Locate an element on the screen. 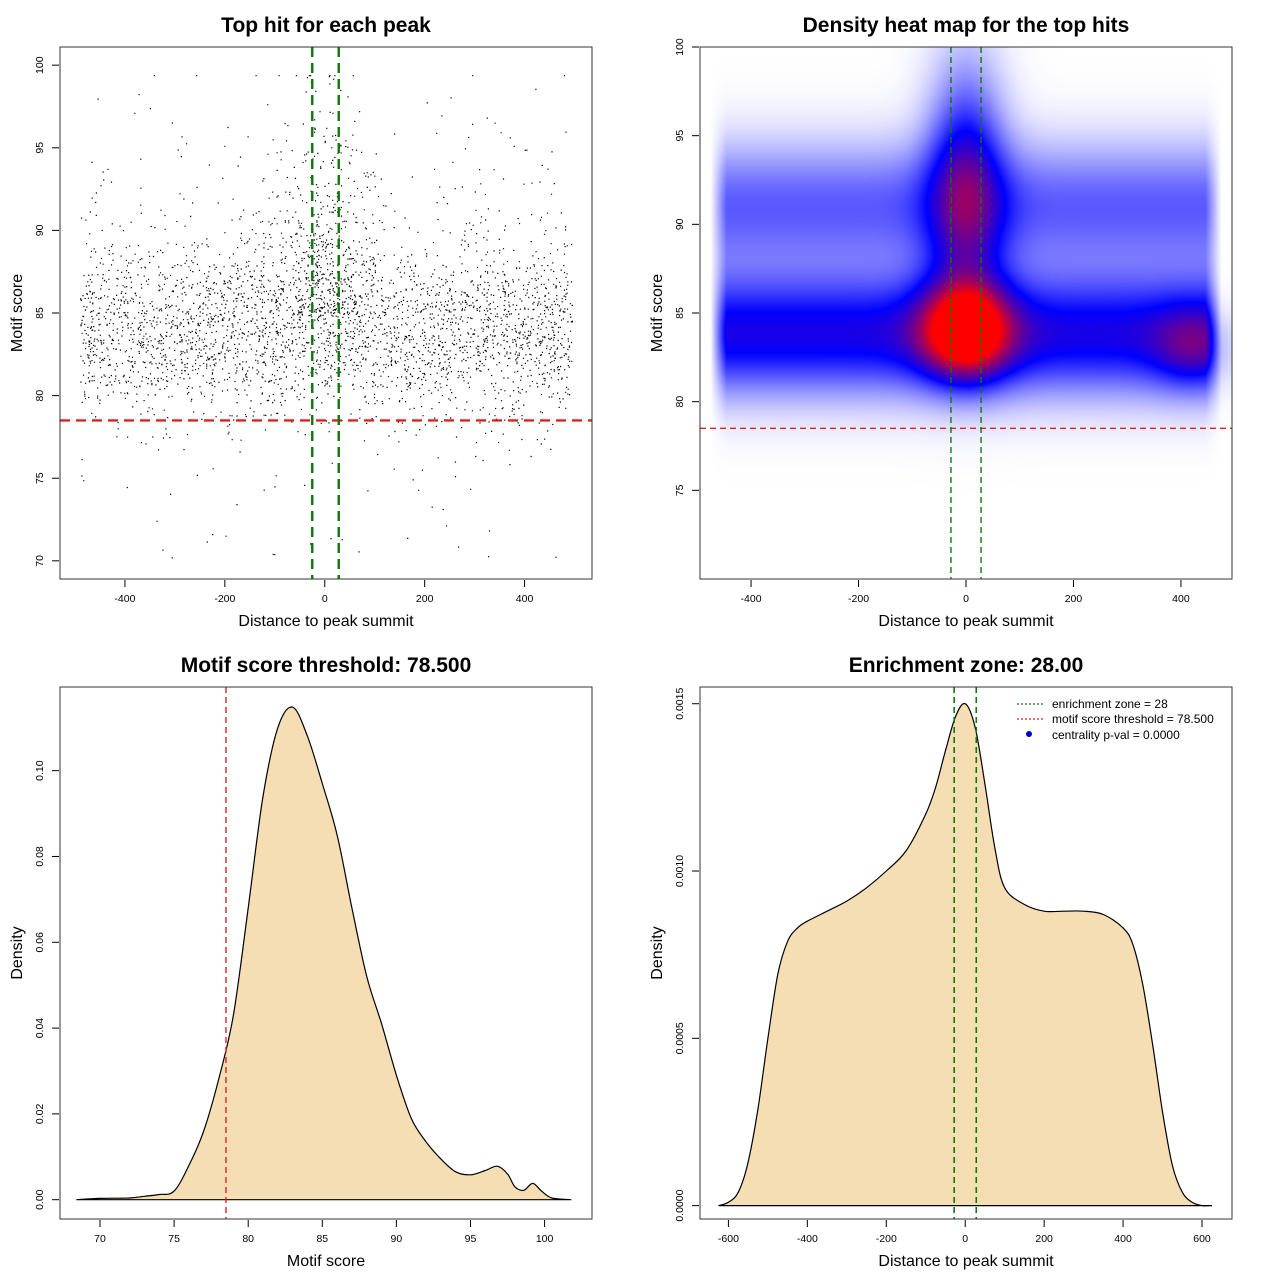 This screenshot has height=1285, width=1280. y-tick-label: 0.10 is located at coordinates (40, 770).